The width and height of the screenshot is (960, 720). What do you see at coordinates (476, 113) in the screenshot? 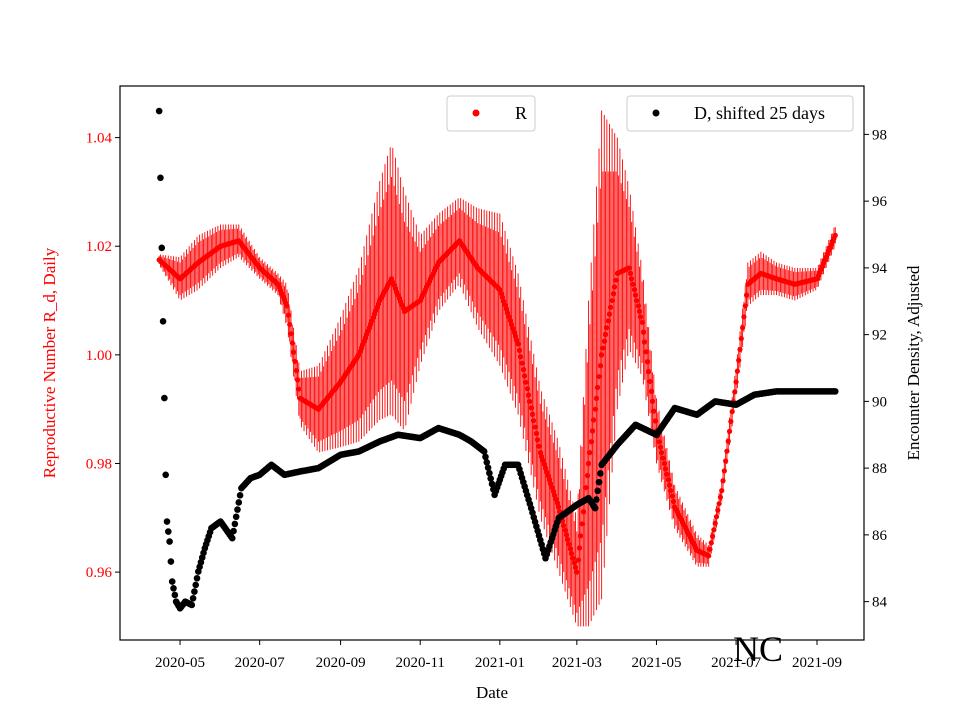
I see `legend-r-marker` at bounding box center [476, 113].